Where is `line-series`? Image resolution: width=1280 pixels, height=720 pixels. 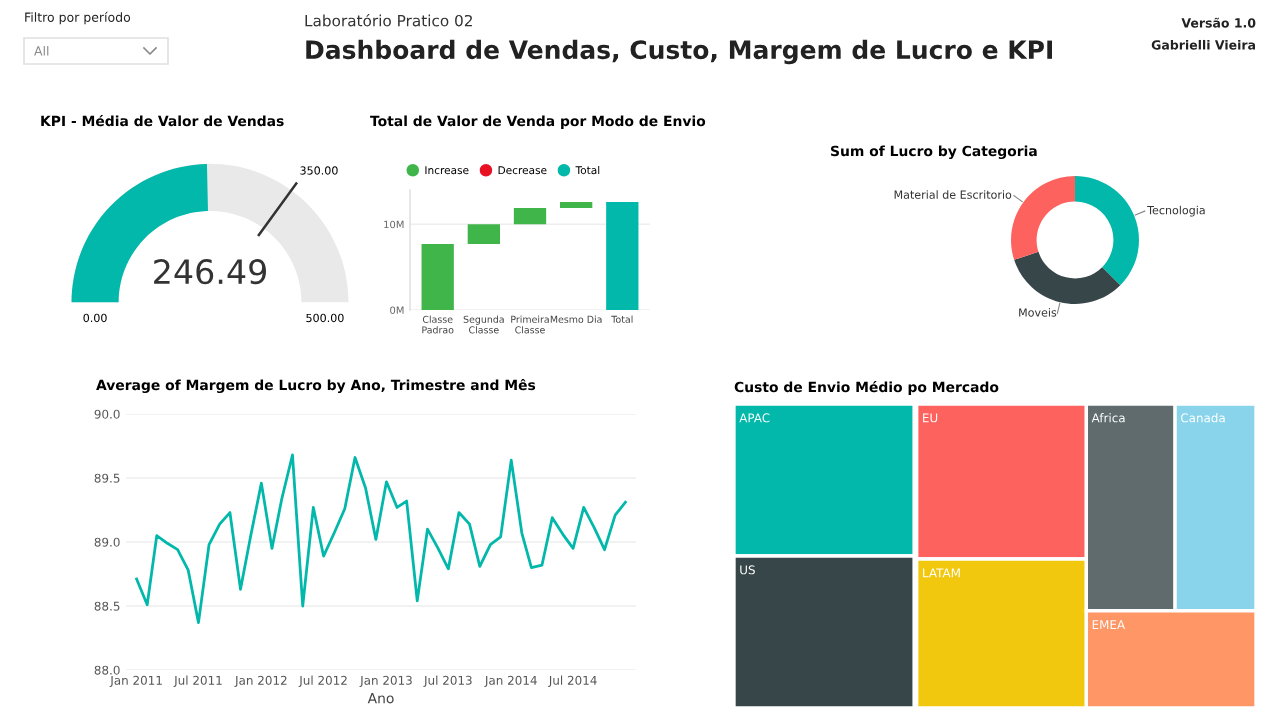 line-series is located at coordinates (381, 539).